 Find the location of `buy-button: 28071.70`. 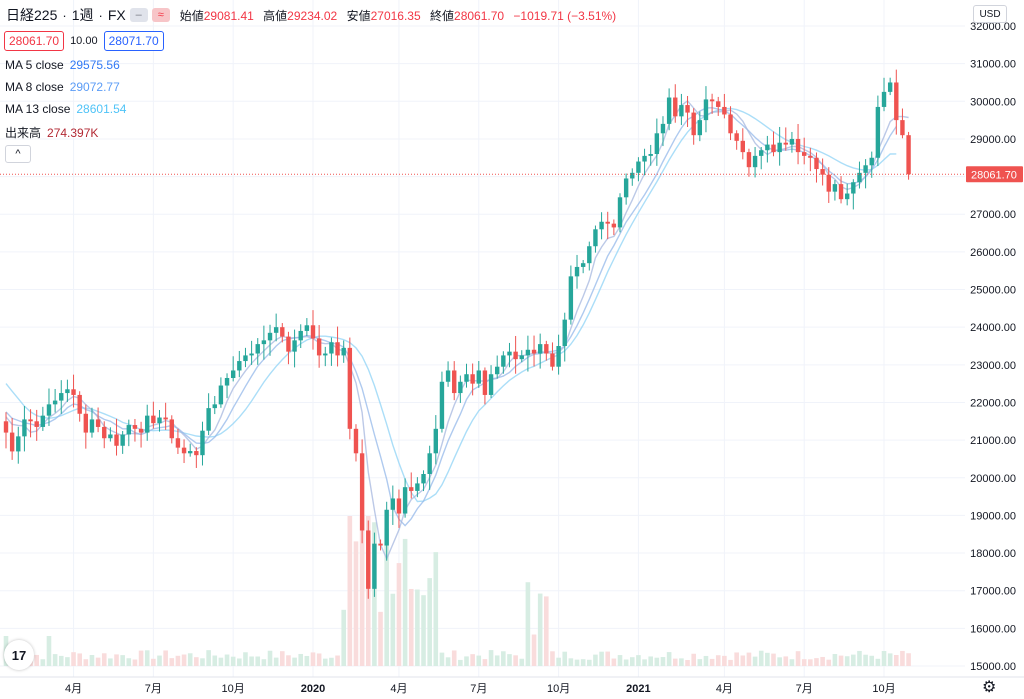

buy-button: 28071.70 is located at coordinates (133, 41).